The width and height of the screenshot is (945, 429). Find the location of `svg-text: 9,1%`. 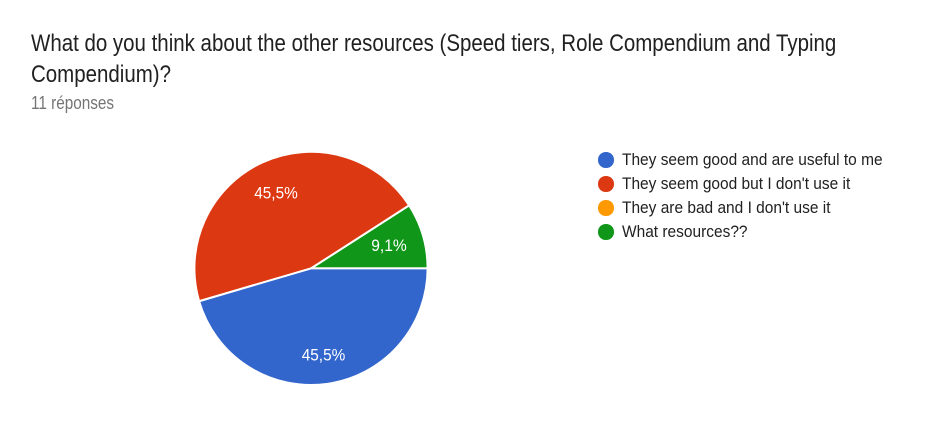

svg-text: 9,1% is located at coordinates (389, 246).